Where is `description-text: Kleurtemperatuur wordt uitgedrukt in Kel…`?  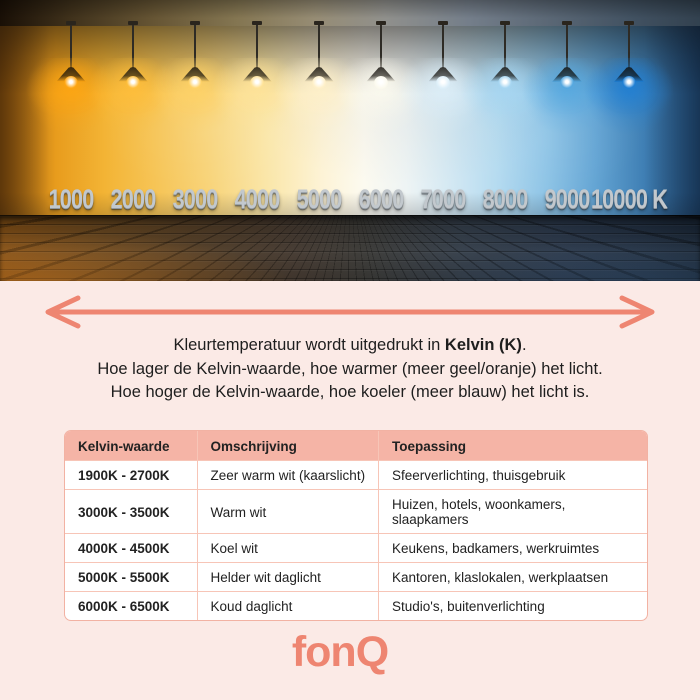
description-text: Kleurtemperatuur wordt uitgedrukt in Kel… is located at coordinates (350, 369).